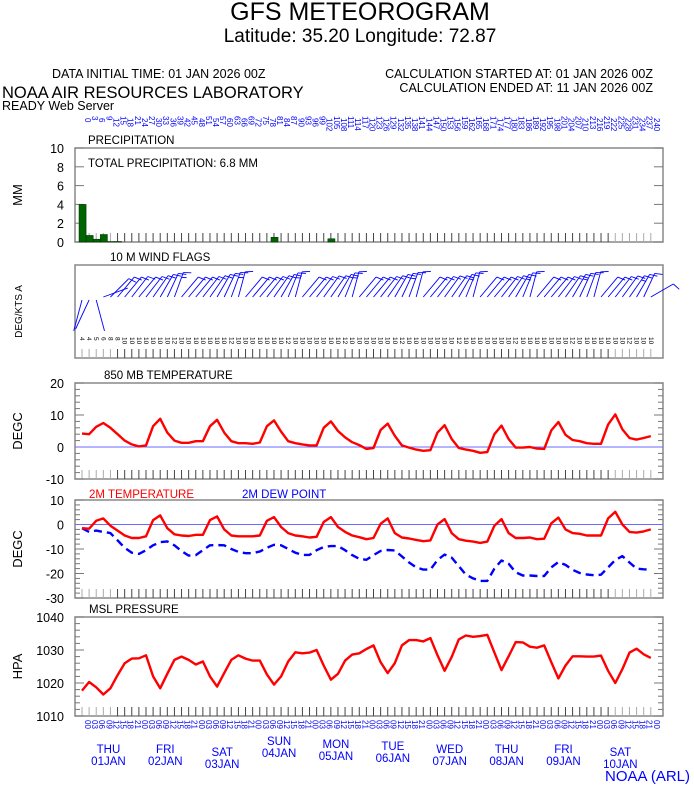 This screenshot has width=694, height=788. What do you see at coordinates (506, 123) in the screenshot?
I see `forecast-hour-label: 177` at bounding box center [506, 123].